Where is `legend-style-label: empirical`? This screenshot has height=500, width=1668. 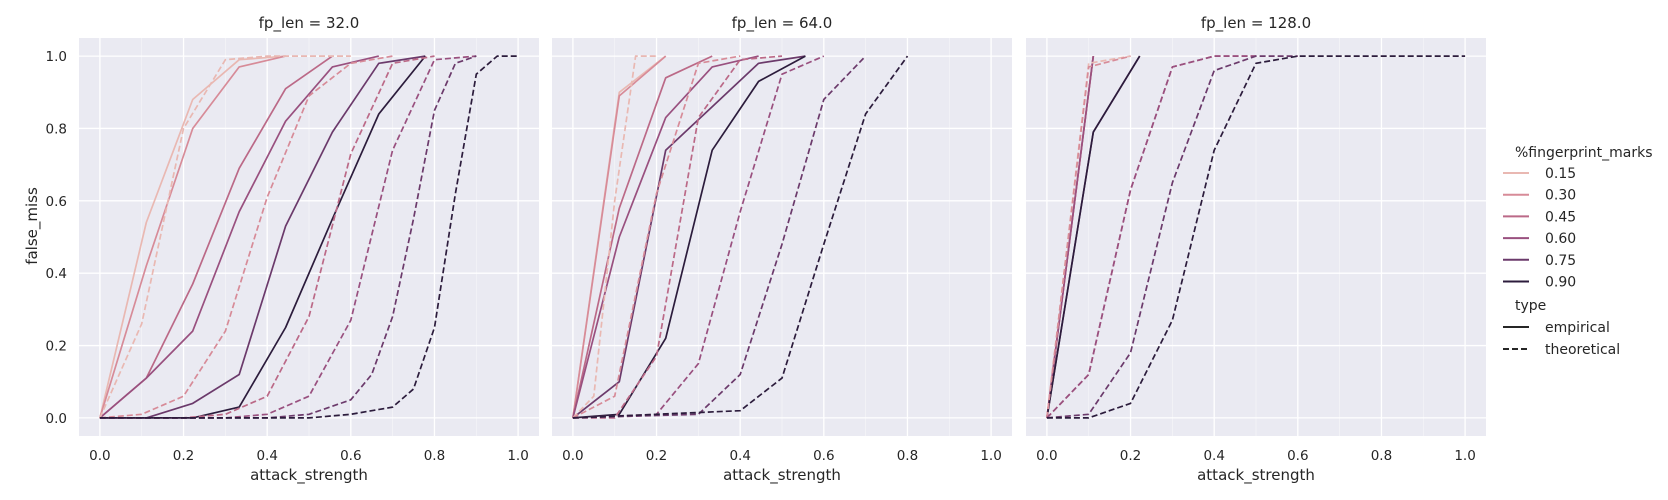 legend-style-label: empirical is located at coordinates (1577, 328).